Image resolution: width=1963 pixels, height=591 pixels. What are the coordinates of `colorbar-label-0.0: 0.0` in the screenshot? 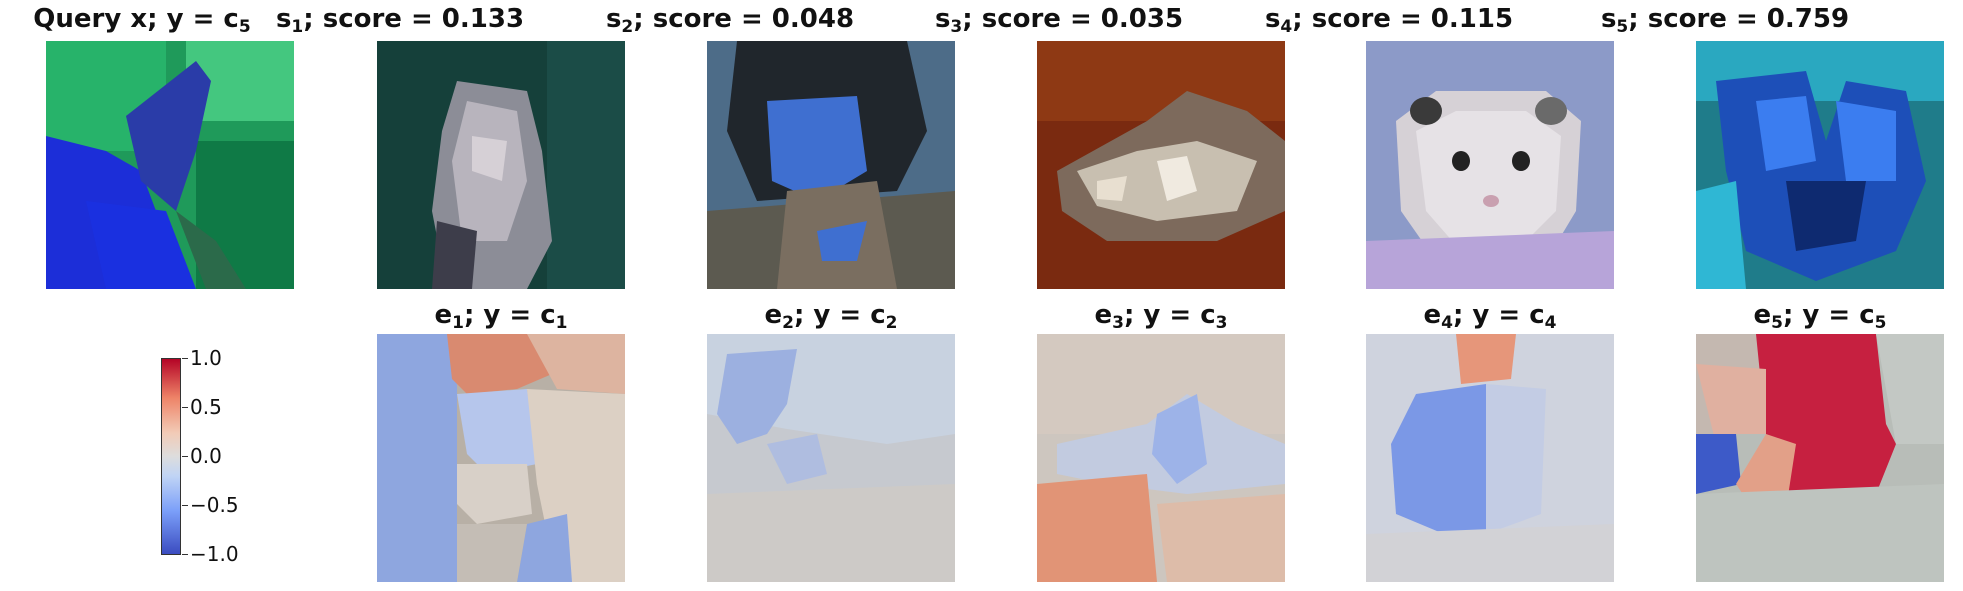 It's located at (206, 456).